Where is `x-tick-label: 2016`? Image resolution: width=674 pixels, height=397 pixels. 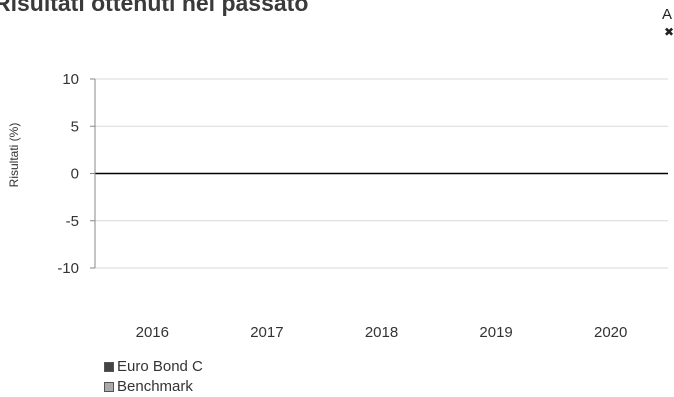
x-tick-label: 2016 is located at coordinates (152, 332).